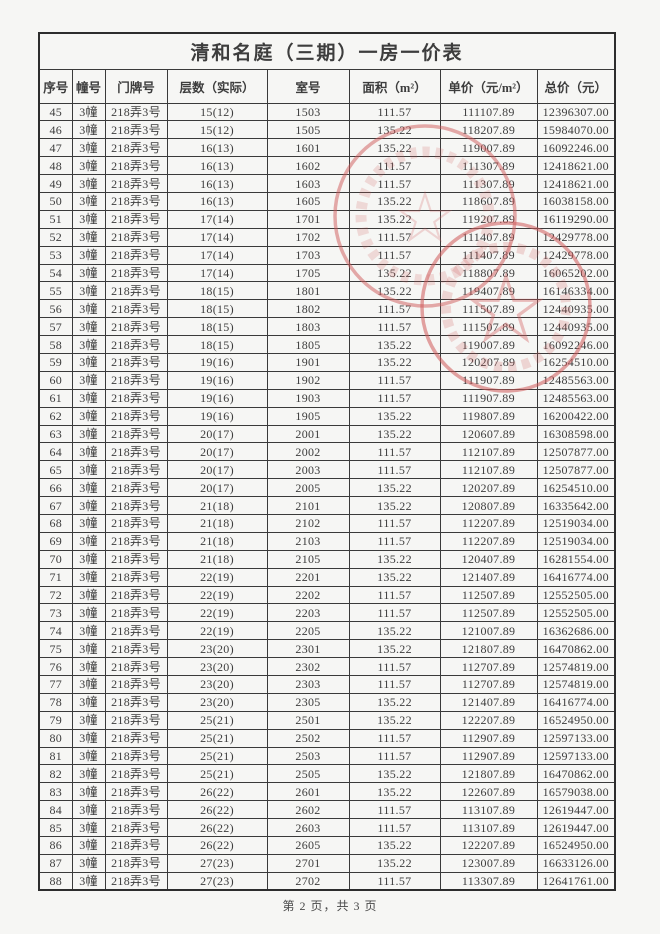  Describe the element at coordinates (217, 684) in the screenshot. I see `cell: 23(20)` at that location.